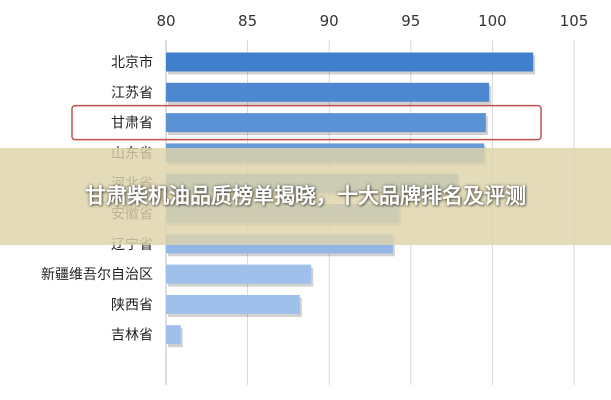  Describe the element at coordinates (165, 21) in the screenshot. I see `x-tick-label: 80` at that location.